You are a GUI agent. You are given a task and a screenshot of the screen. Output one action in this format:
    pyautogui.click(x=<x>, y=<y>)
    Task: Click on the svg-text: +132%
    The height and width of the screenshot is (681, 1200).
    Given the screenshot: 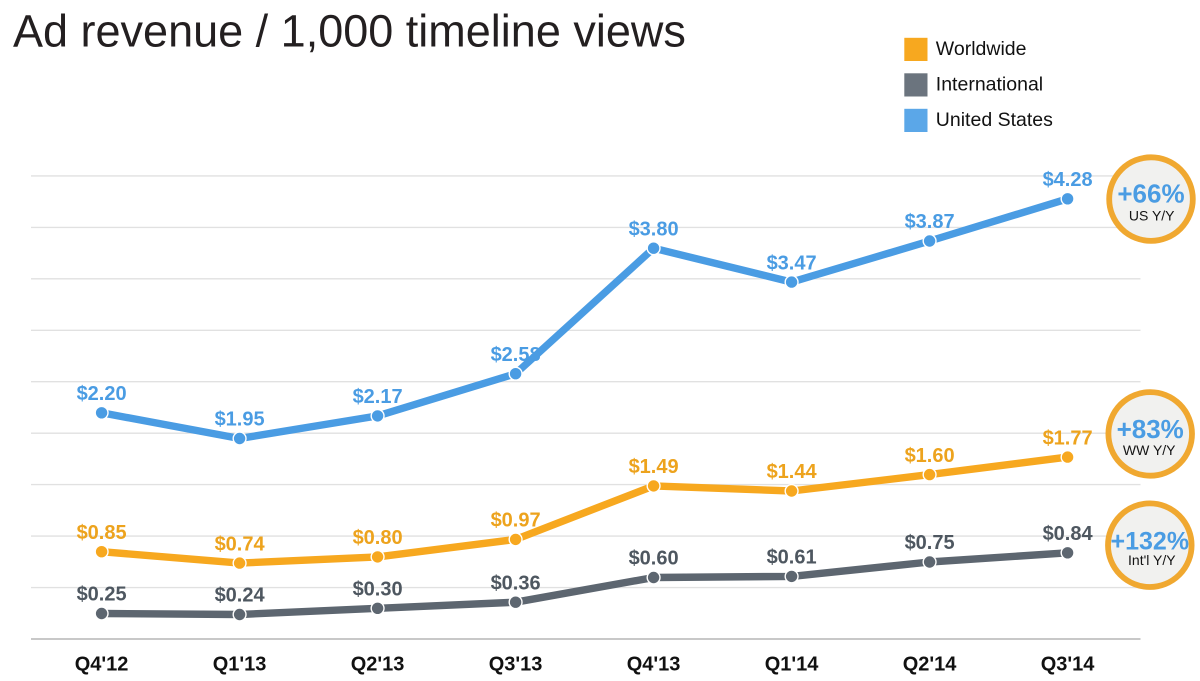 What is the action you would take?
    pyautogui.click(x=1150, y=541)
    